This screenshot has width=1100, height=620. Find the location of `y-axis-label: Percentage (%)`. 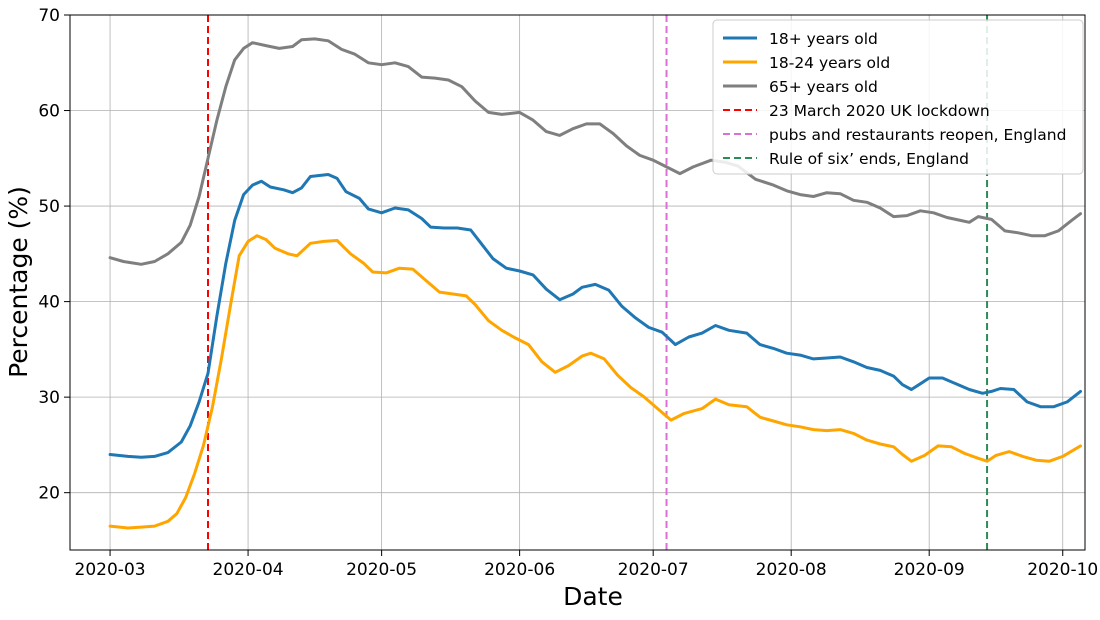

y-axis-label: Percentage (%) is located at coordinates (18, 282).